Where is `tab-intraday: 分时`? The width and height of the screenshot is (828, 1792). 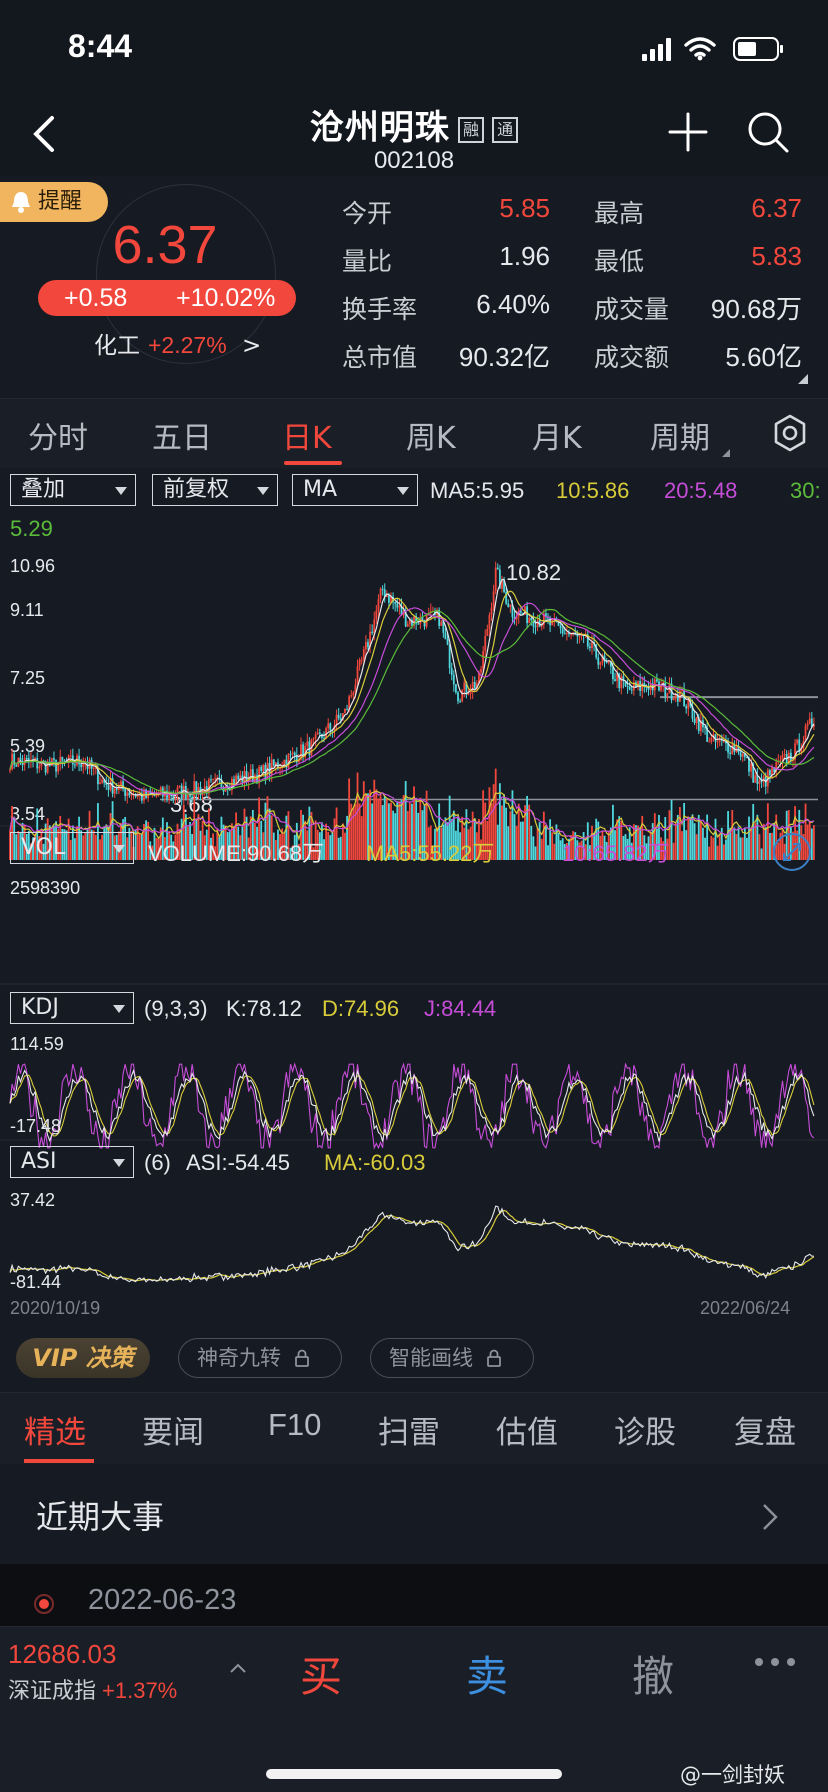 tab-intraday: 分时 is located at coordinates (58, 438).